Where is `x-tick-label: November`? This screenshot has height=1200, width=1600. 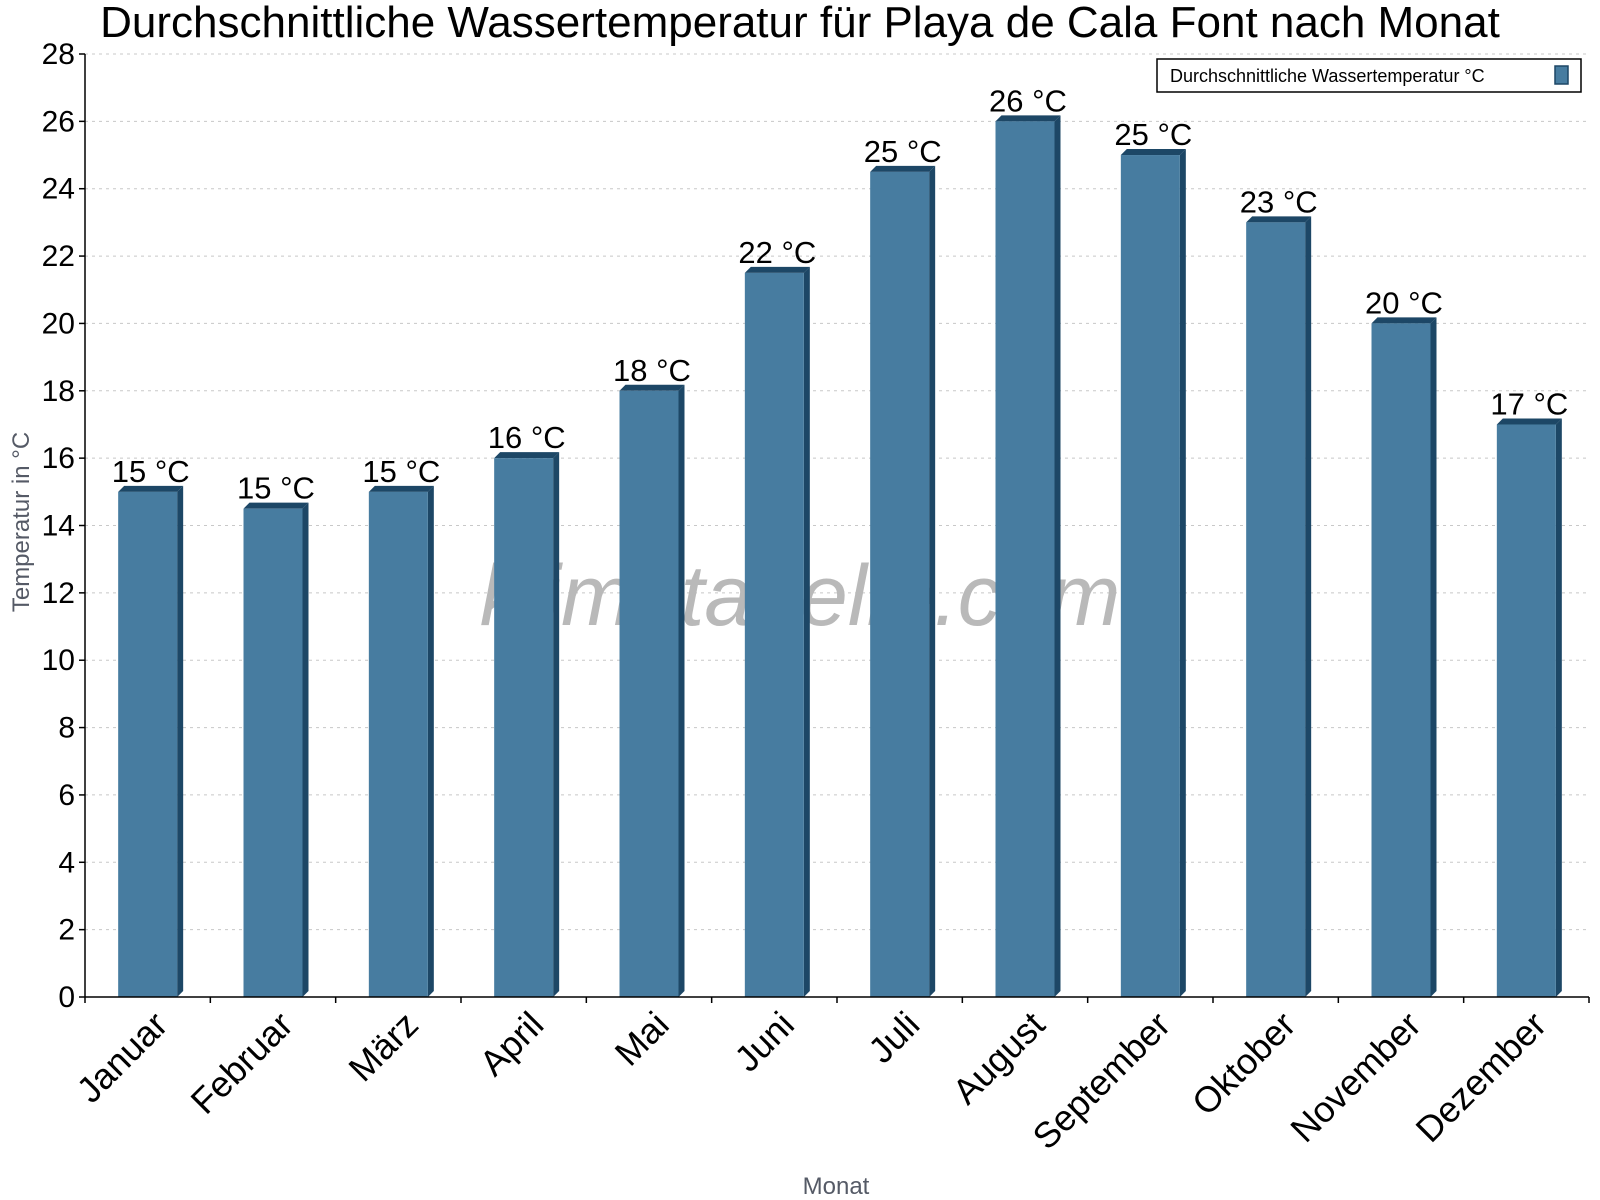
x-tick-label: November is located at coordinates (1355, 1077).